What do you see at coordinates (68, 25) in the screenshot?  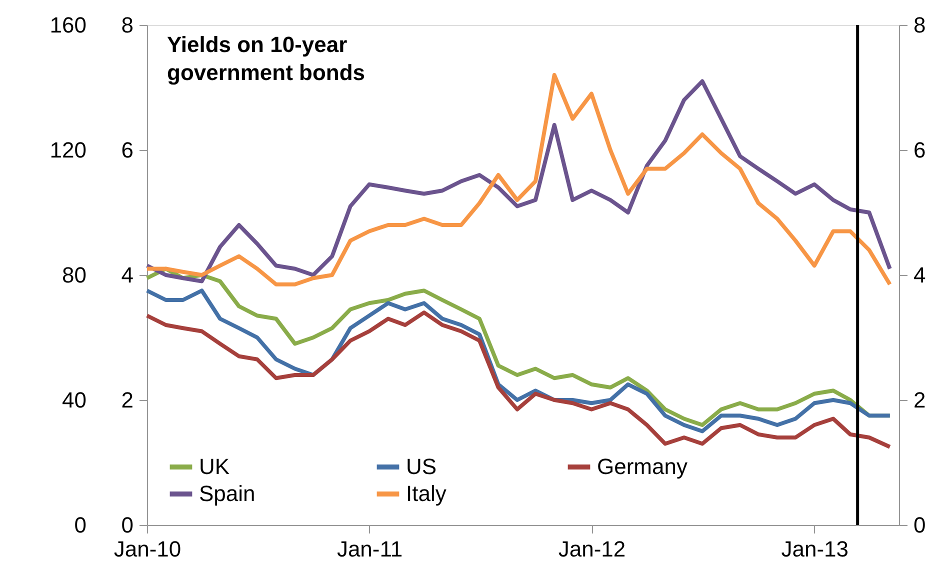 I see `y3-tick-label: 160` at bounding box center [68, 25].